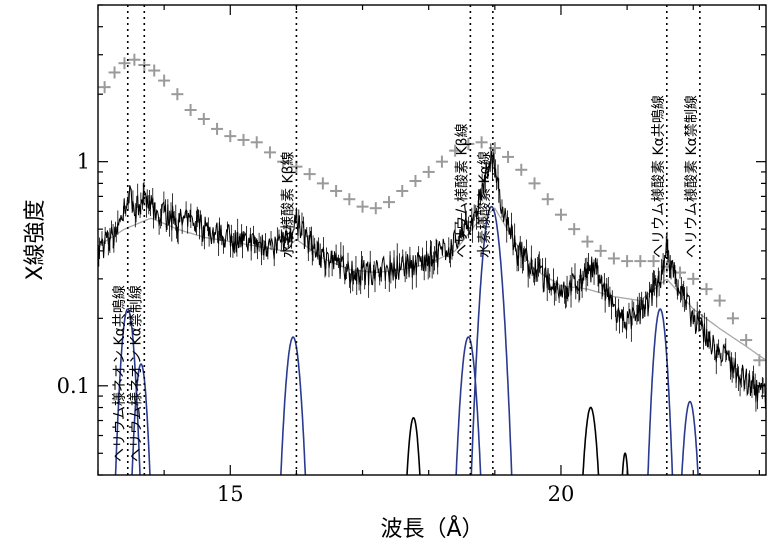  I want to click on line-marker-label: ヘリウム様ネオン Kα禁制線, so click(136, 373).